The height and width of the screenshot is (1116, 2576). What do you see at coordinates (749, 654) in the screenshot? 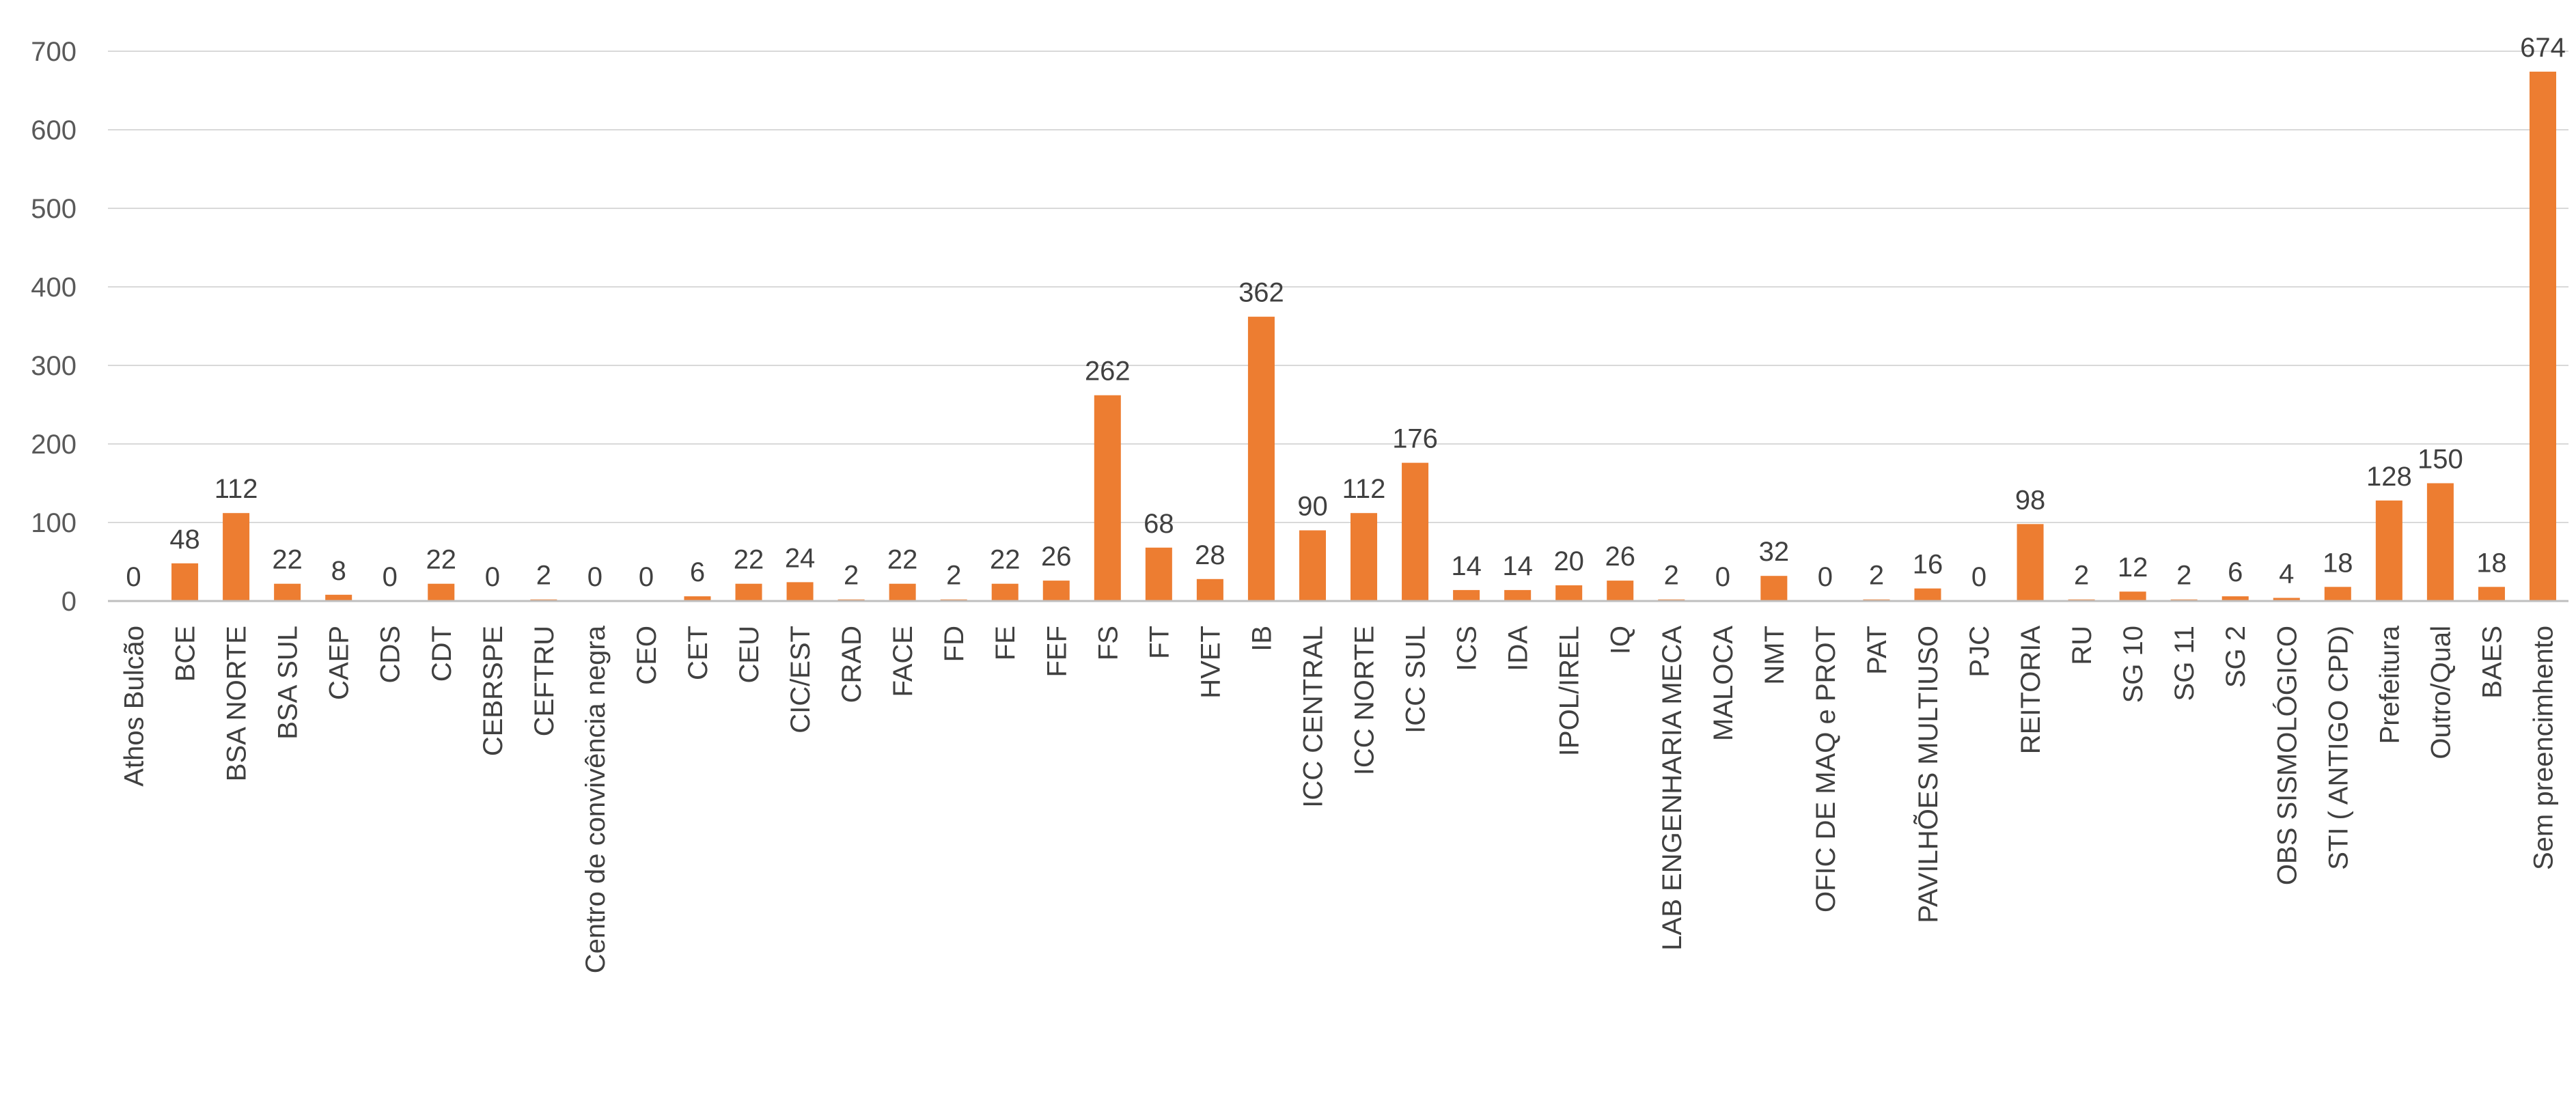
I see `x-tick-label: CEU` at bounding box center [749, 654].